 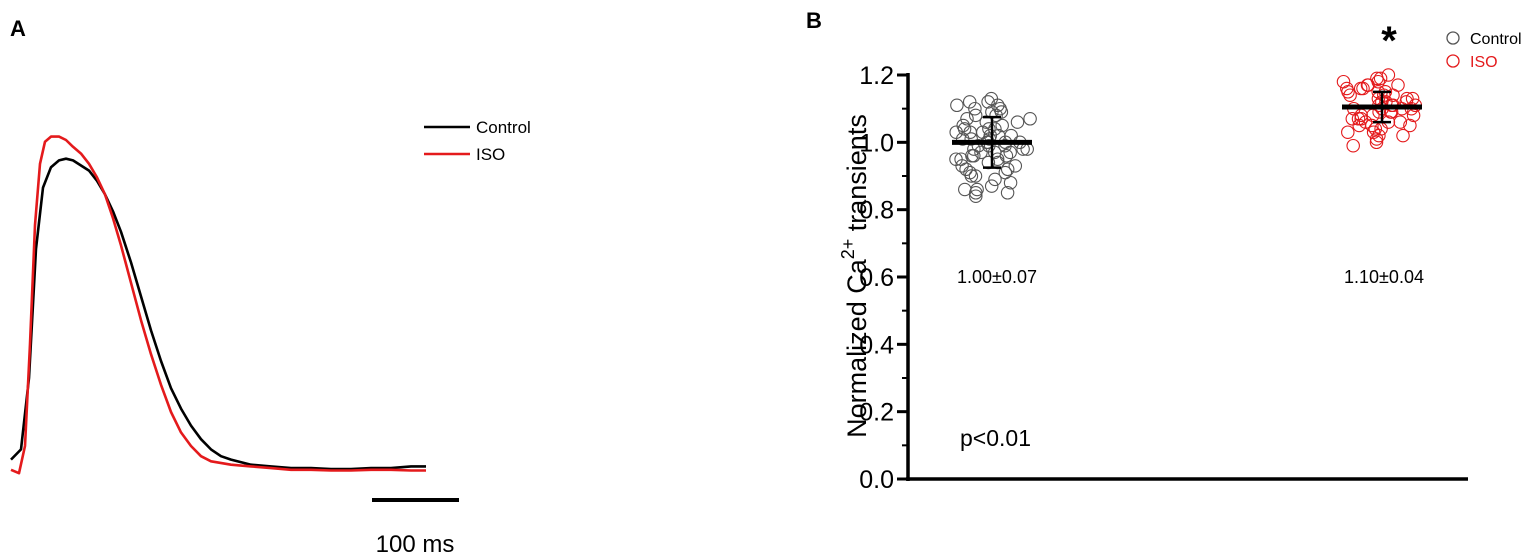 I want to click on scatter-points, so click(x=1186, y=135).